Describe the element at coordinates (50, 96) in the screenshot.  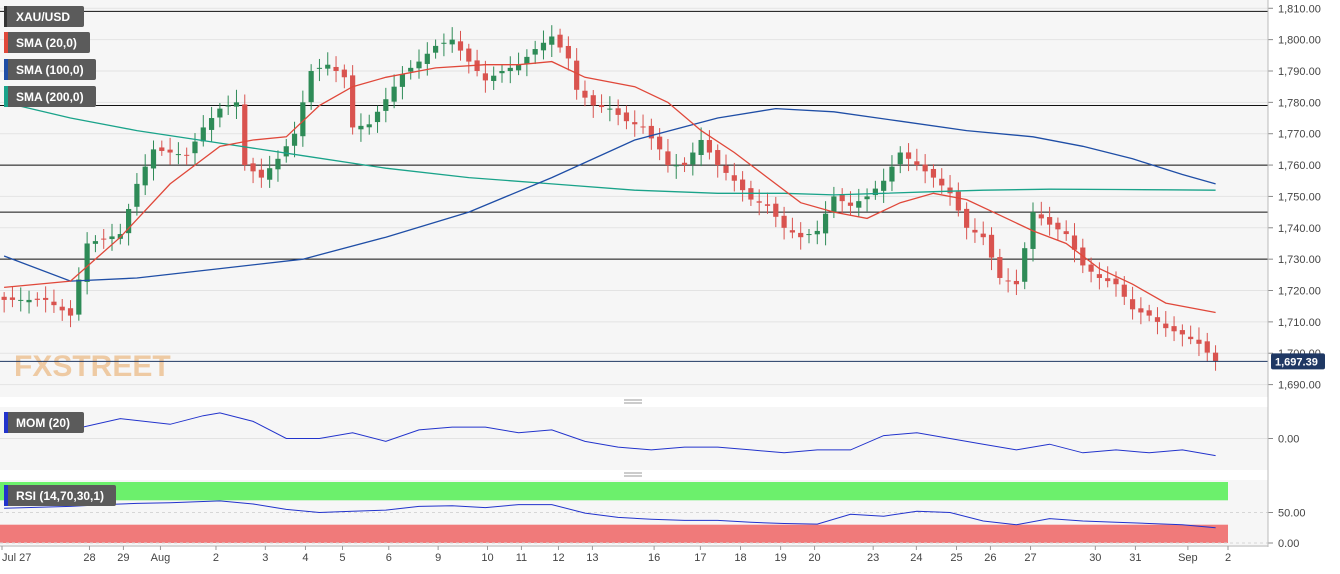
I see `legend-sma200: SMA (200,0)` at that location.